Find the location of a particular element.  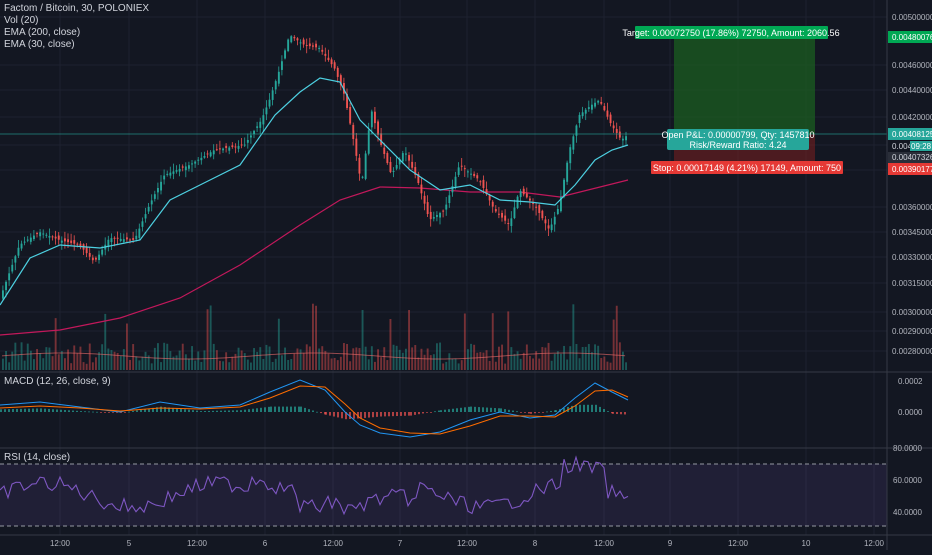

open-pl-label-box is located at coordinates (738, 139).